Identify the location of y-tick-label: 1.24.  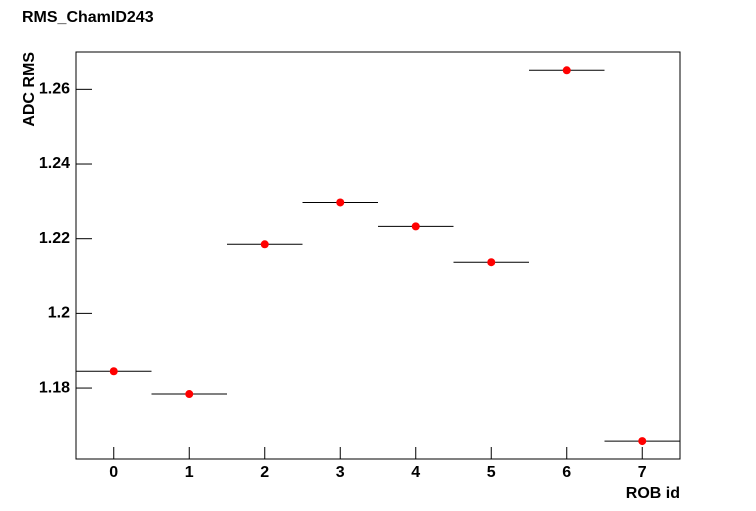
(54, 163).